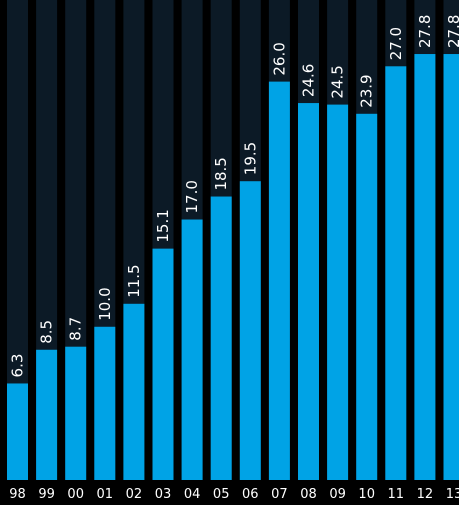 The image size is (459, 505). Describe the element at coordinates (366, 494) in the screenshot. I see `x-tick-label-10: 10` at that location.